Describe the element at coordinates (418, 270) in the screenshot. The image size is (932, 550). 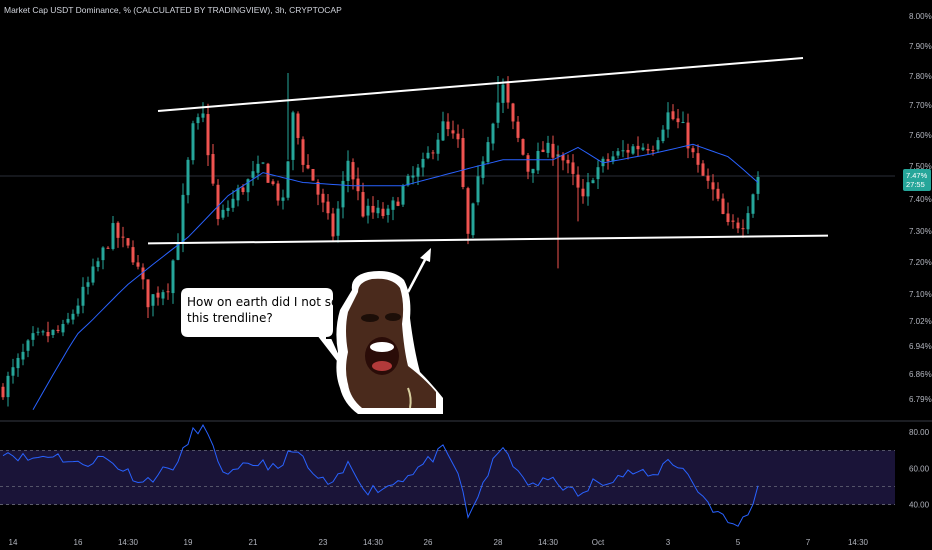
I see `annotation-arrow` at that location.